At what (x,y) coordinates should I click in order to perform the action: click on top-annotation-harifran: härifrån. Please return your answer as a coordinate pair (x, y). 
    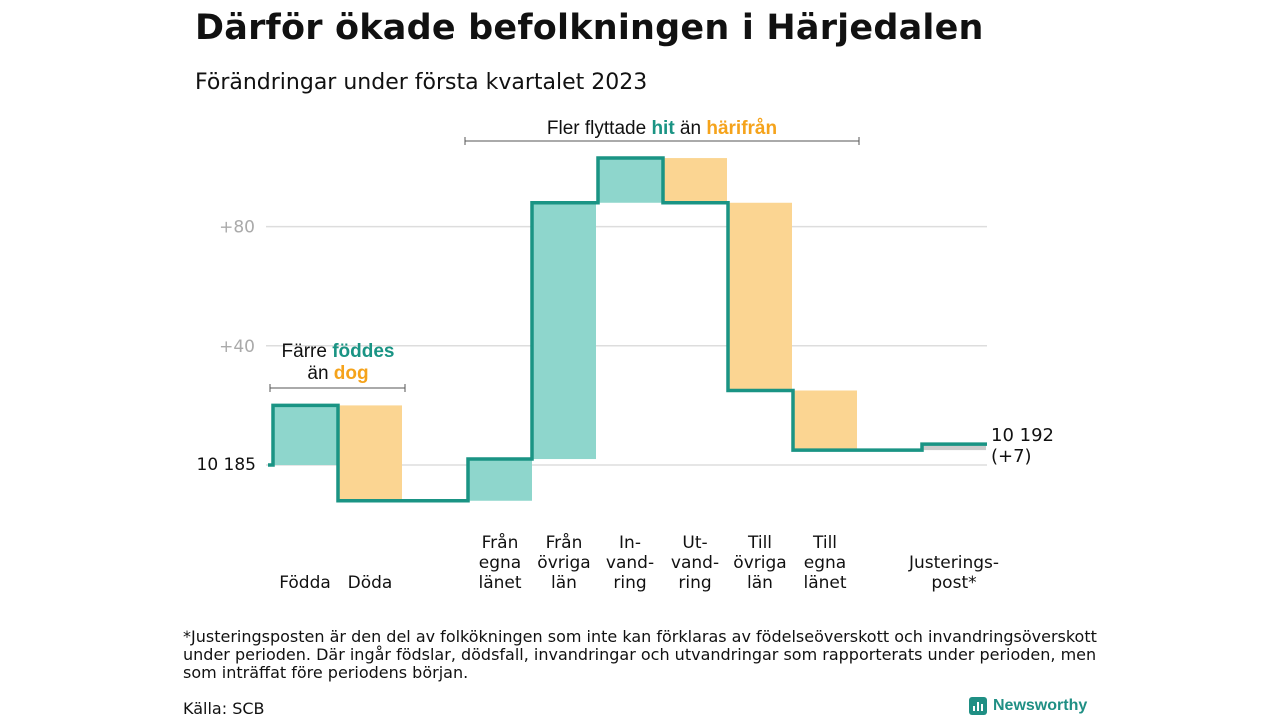
    Looking at the image, I should click on (741, 128).